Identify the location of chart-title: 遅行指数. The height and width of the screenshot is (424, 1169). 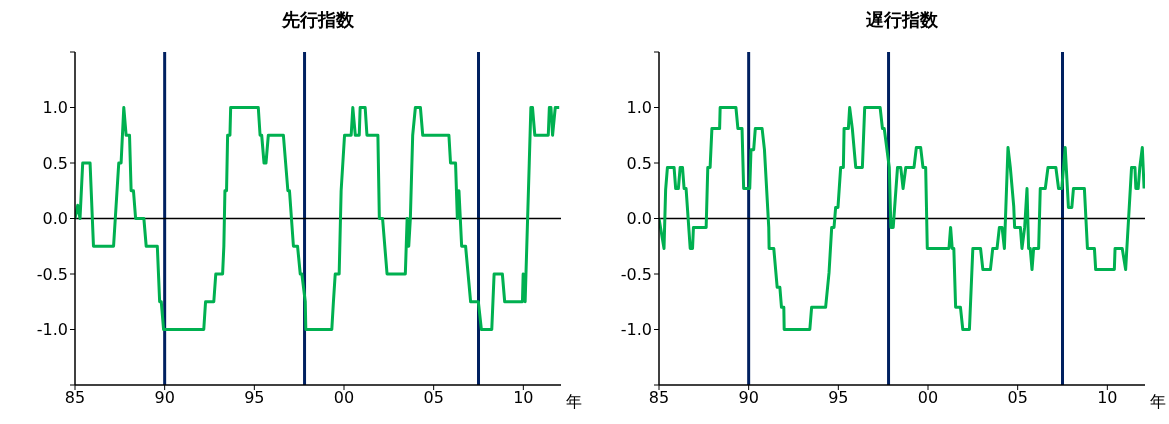
(902, 20).